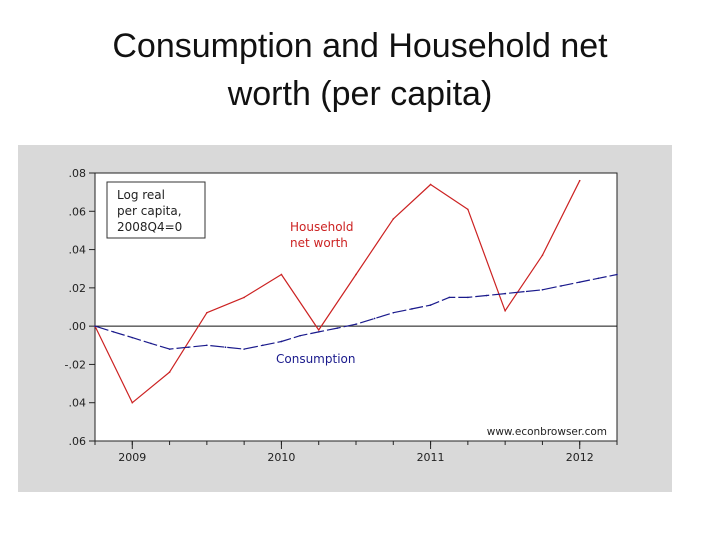 This screenshot has height=540, width=720. I want to click on y-tick-label-0: .08, so click(78, 173).